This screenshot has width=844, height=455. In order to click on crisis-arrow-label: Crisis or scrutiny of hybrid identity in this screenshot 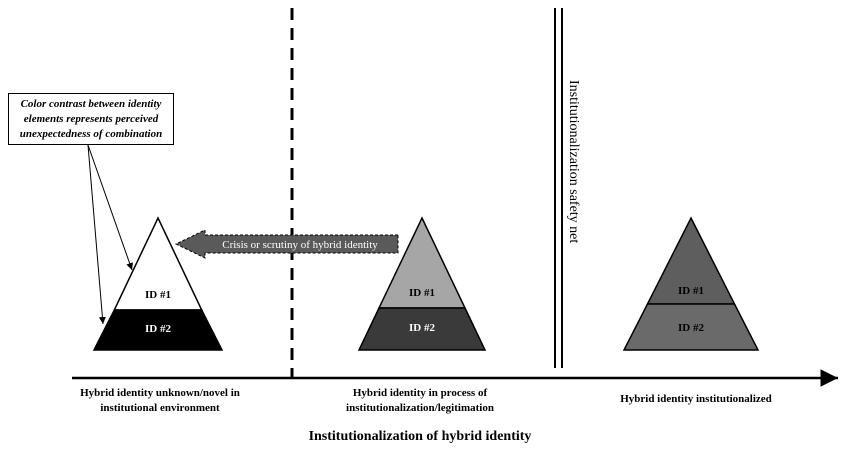, I will do `click(300, 245)`.